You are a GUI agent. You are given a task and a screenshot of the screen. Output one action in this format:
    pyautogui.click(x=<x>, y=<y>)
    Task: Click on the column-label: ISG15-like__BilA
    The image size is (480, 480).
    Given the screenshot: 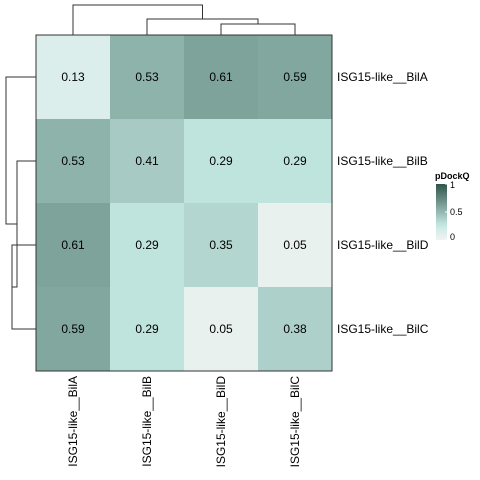 What is the action you would take?
    pyautogui.click(x=73, y=421)
    